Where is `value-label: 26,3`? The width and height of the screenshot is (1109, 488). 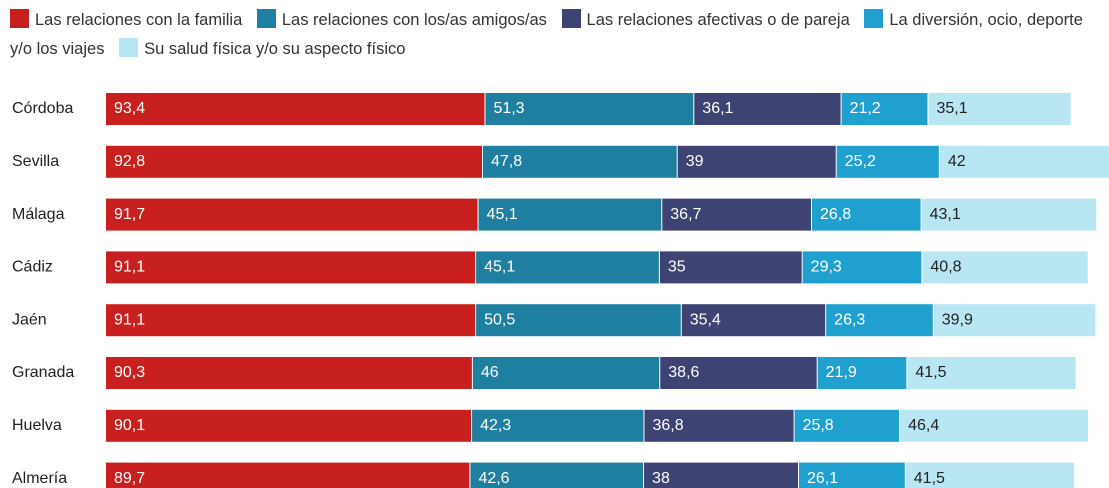
value-label: 26,3 is located at coordinates (849, 319).